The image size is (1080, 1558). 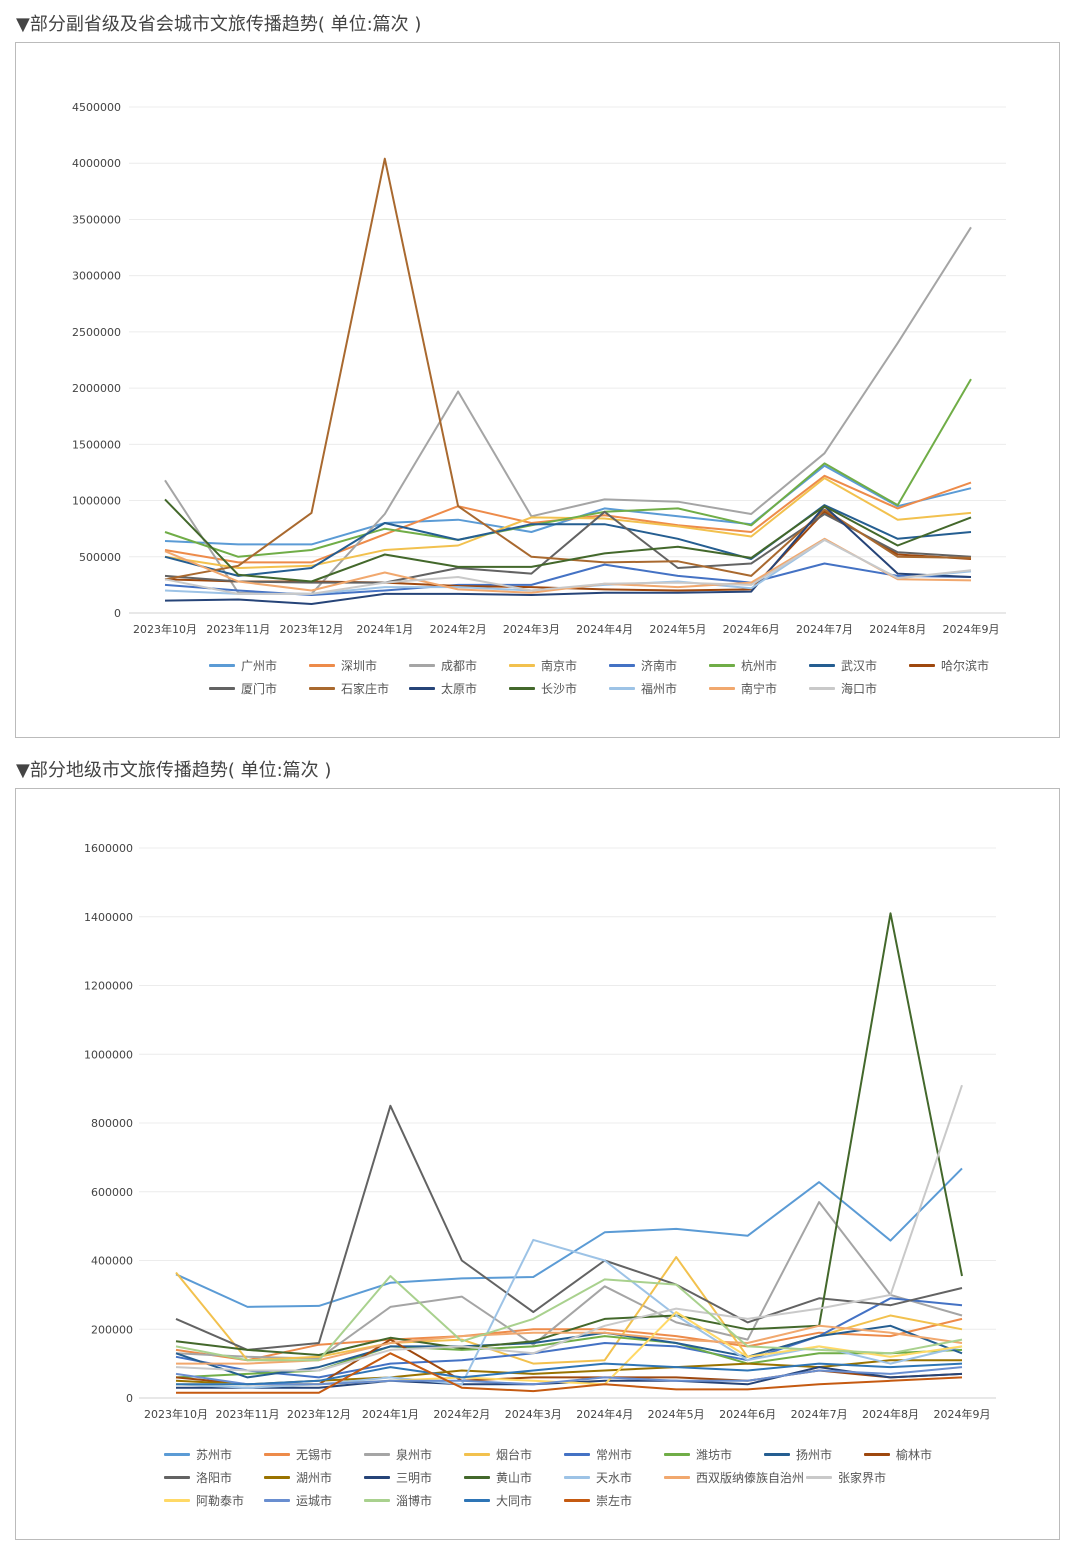 I want to click on legend-label: 成都市, so click(x=459, y=666).